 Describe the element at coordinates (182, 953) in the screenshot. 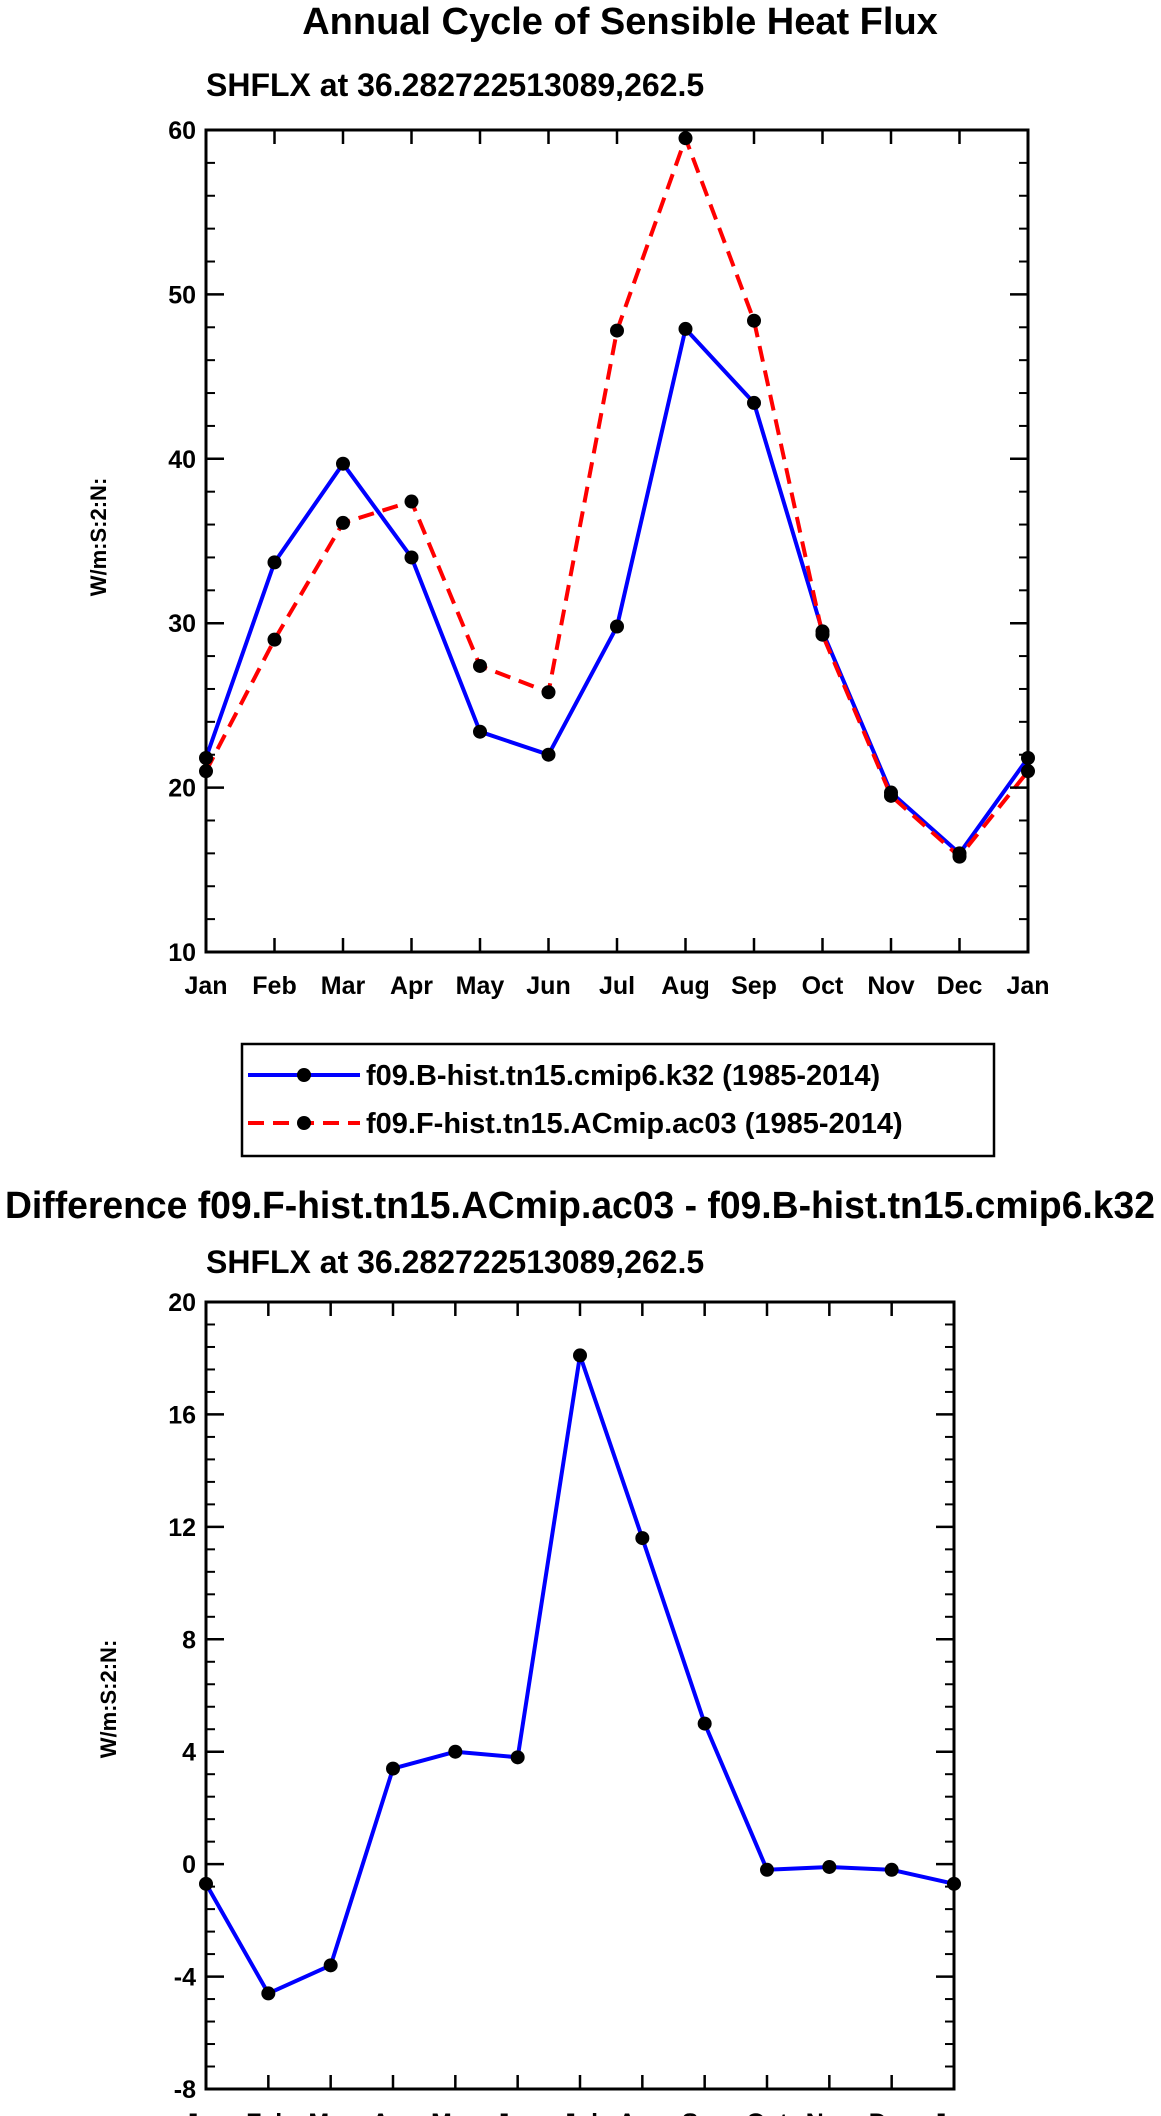

I see `y-tick-label: 10` at that location.